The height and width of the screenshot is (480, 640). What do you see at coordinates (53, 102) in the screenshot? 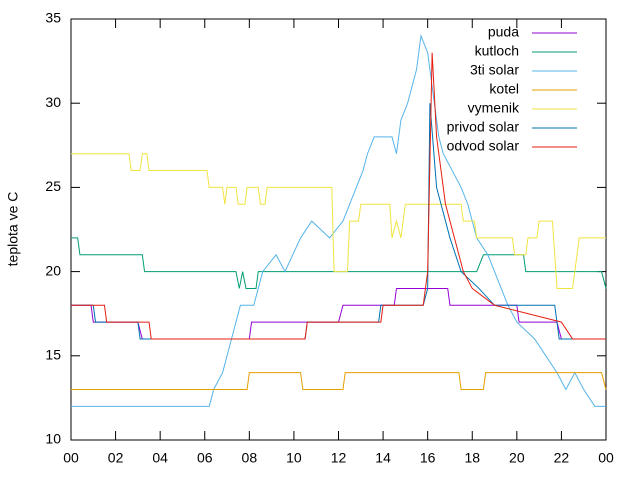
I see `y-tick-label: 30` at bounding box center [53, 102].